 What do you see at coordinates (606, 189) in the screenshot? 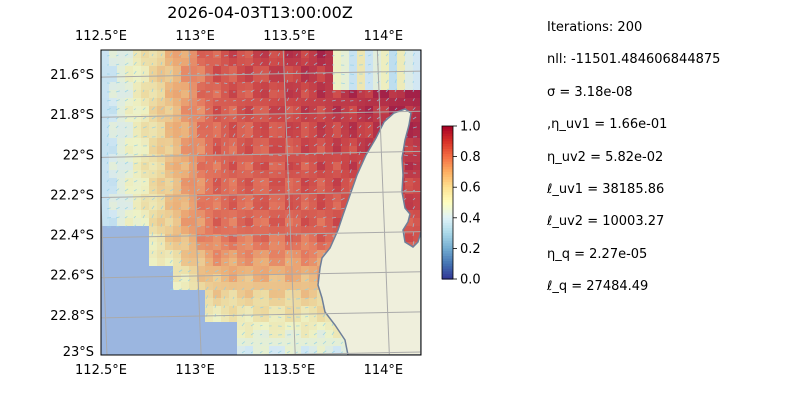
I see `param-line: ℓ_uv1 = 38185.86` at bounding box center [606, 189].